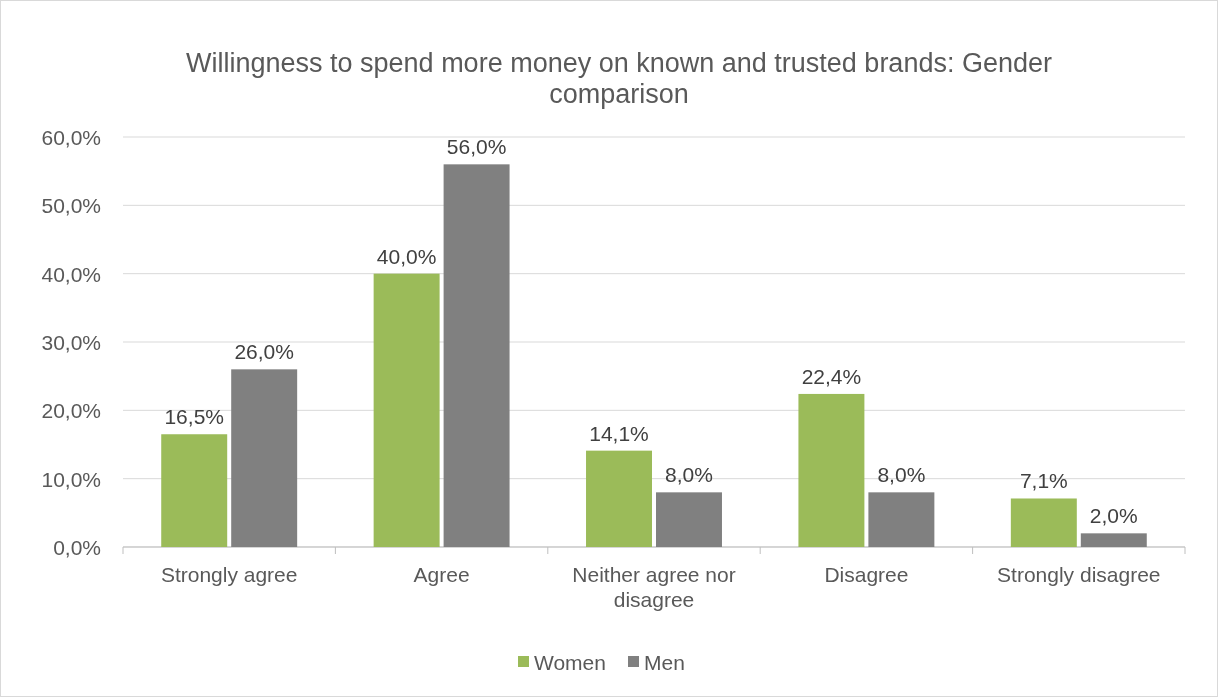  Describe the element at coordinates (619, 78) in the screenshot. I see `chart-title: Willingness to spend more money on known and trusted brands: Gender comparison` at that location.